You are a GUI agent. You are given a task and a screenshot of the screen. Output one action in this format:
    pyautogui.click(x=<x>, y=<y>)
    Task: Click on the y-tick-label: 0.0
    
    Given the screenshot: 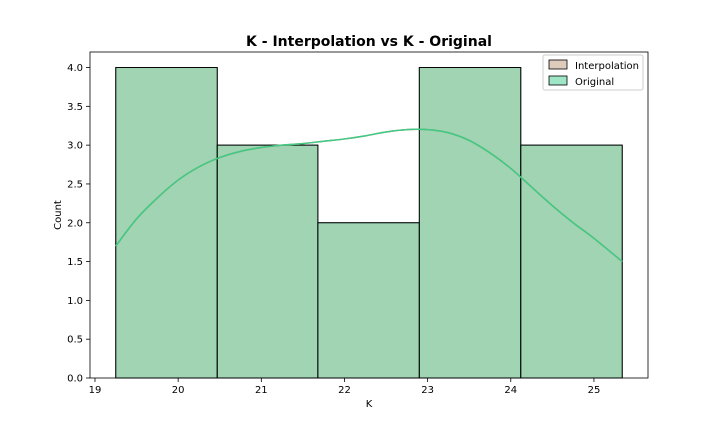 What is the action you would take?
    pyautogui.click(x=75, y=379)
    